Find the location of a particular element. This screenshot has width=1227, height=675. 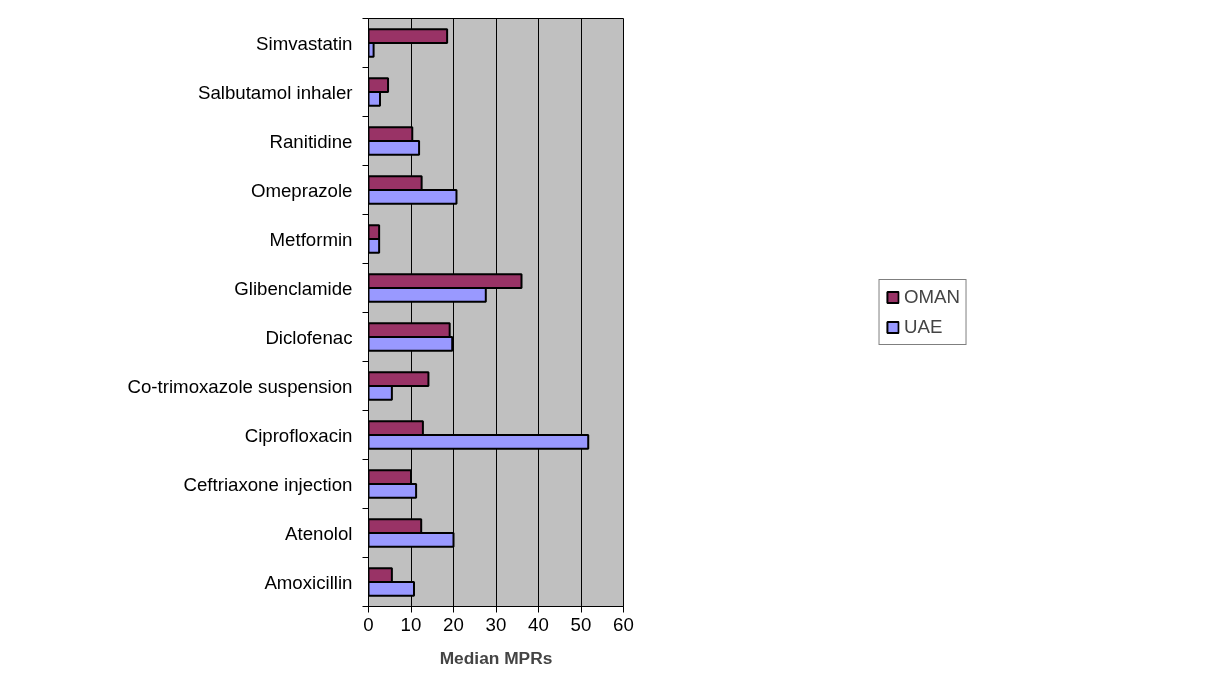

x-tick-label: 0 is located at coordinates (368, 624).